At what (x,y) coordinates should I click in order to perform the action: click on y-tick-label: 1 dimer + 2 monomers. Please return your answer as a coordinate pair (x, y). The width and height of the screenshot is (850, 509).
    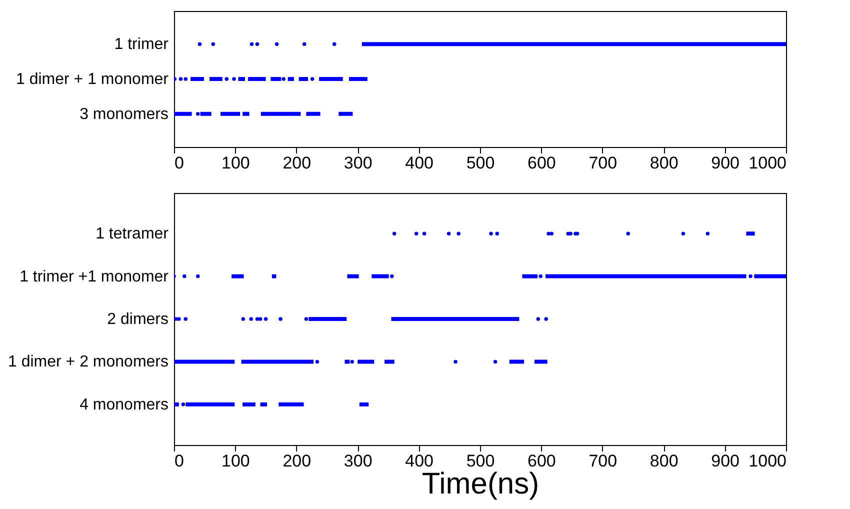
    Looking at the image, I should click on (88, 362).